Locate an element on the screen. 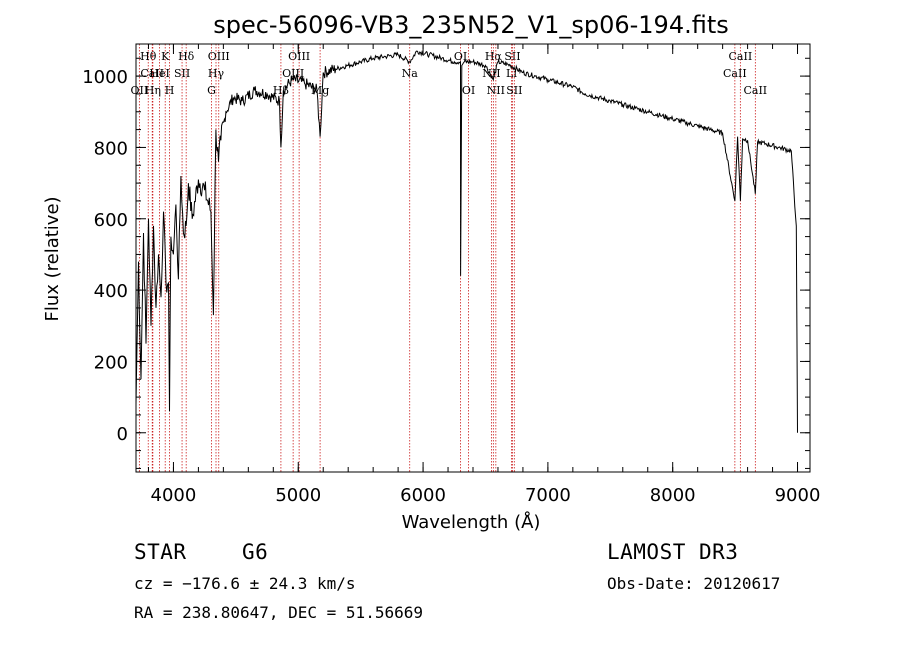  x-tick-label: 7000 is located at coordinates (548, 495).